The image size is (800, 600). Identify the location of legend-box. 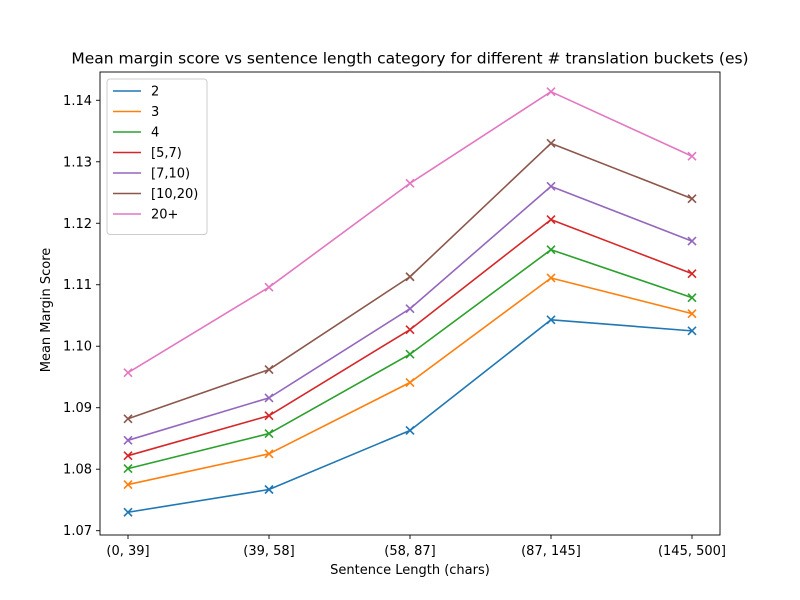
(157, 156).